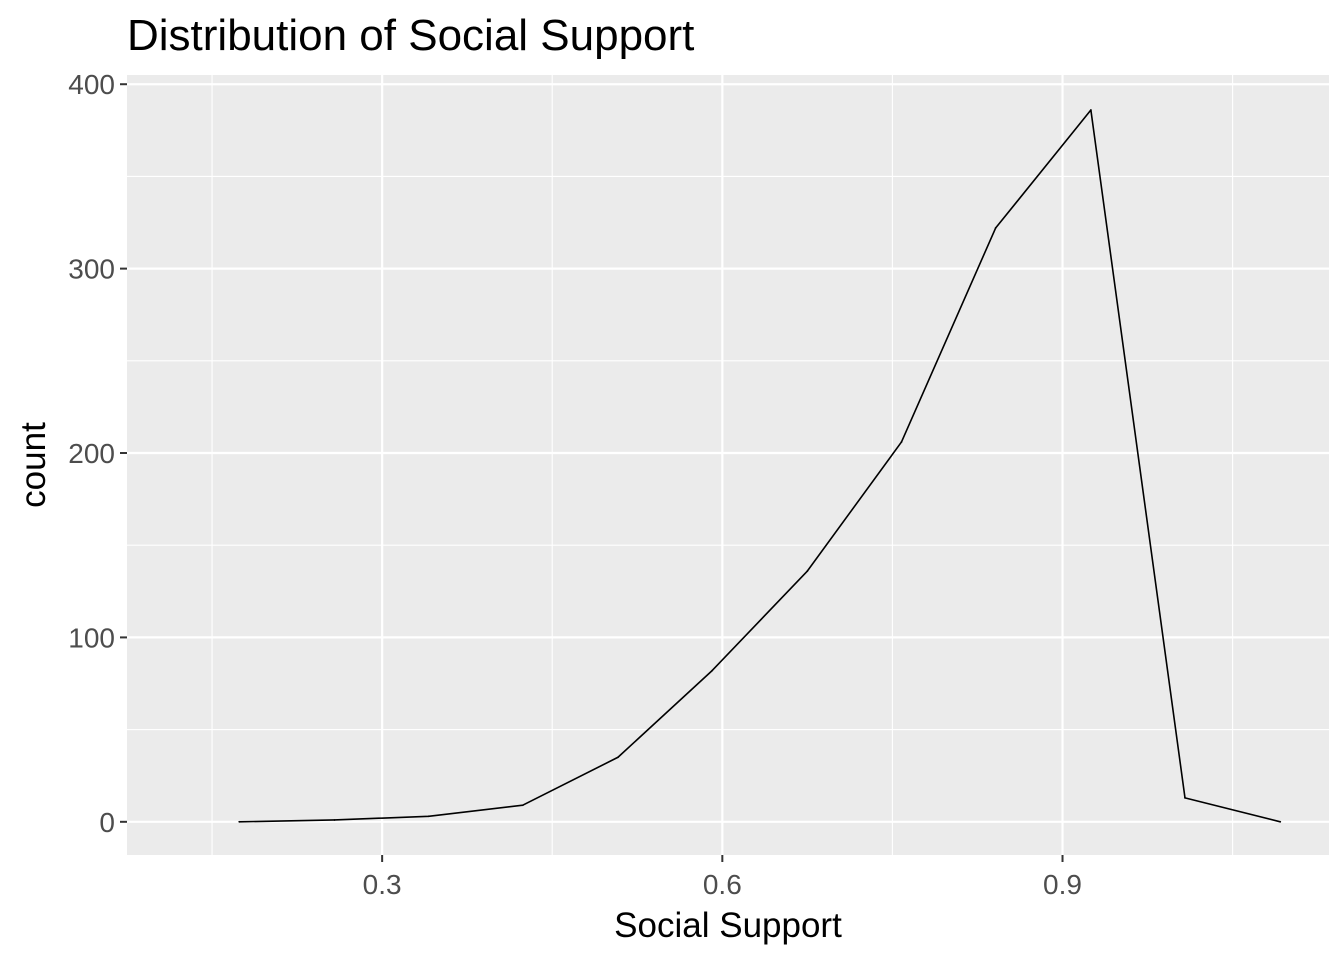 This screenshot has width=1344, height=960. What do you see at coordinates (91, 84) in the screenshot?
I see `y-tick-label: 400` at bounding box center [91, 84].